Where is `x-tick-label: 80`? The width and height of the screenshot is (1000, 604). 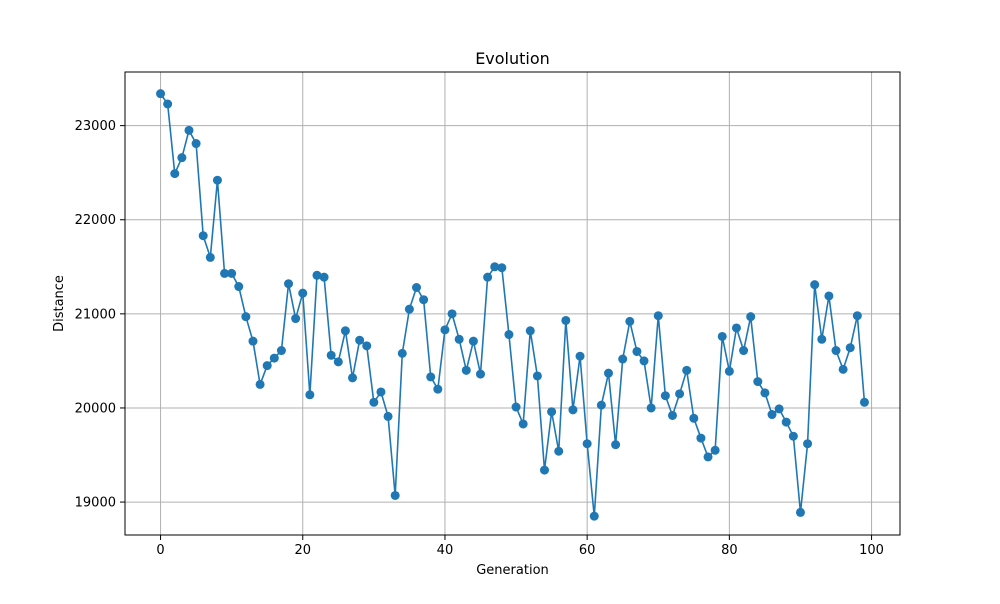 x-tick-label: 80 is located at coordinates (729, 550).